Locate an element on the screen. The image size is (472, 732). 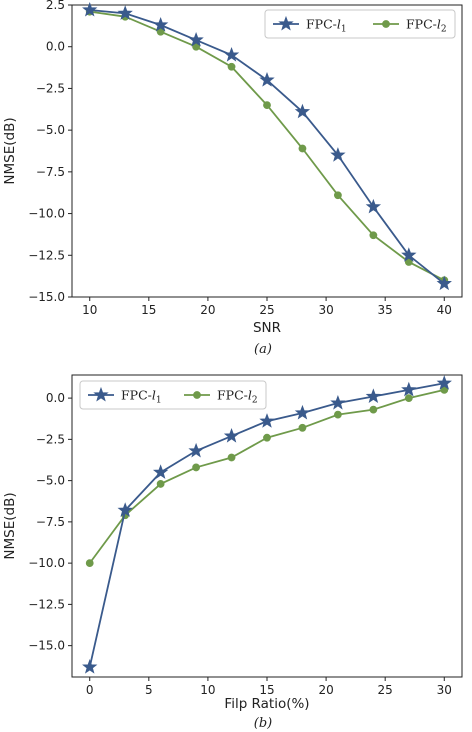
x-tick-label: 40 is located at coordinates (444, 310).